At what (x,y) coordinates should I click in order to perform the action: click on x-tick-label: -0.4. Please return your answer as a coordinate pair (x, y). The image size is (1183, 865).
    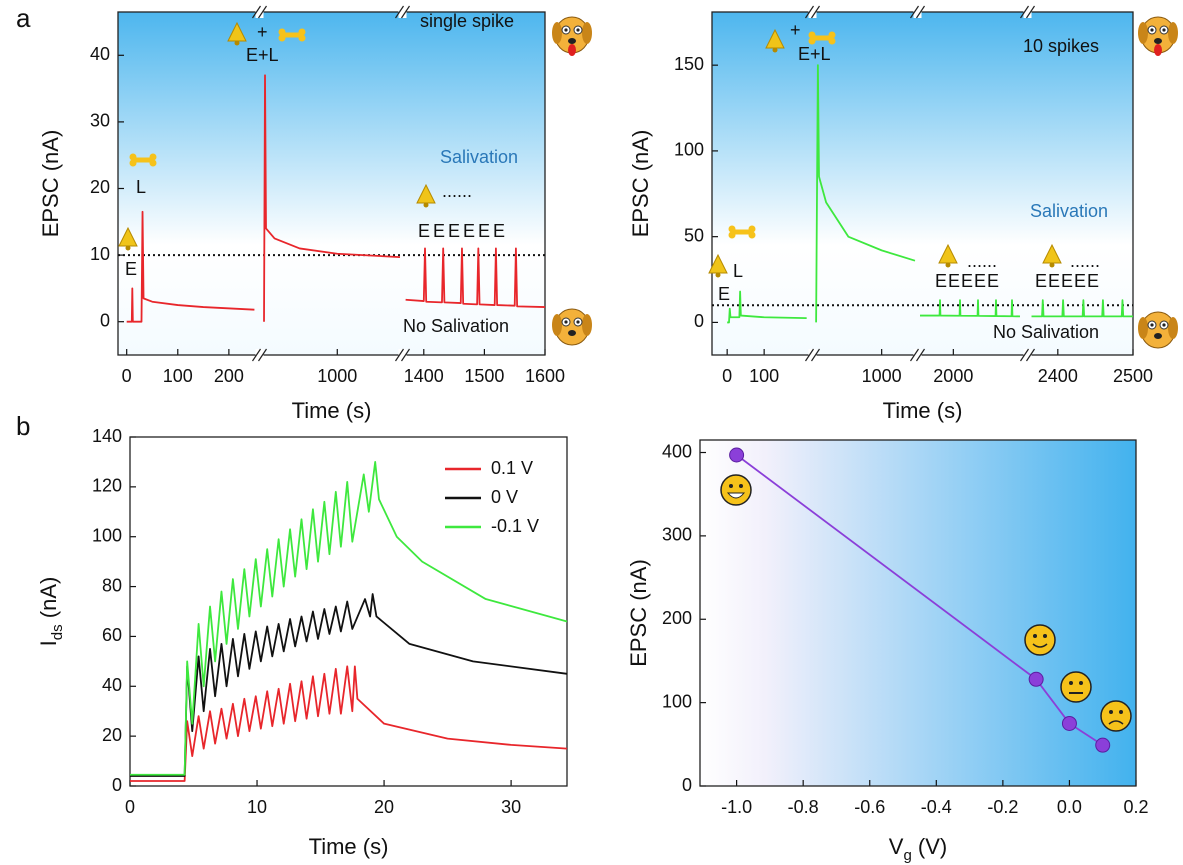
    Looking at the image, I should click on (936, 807).